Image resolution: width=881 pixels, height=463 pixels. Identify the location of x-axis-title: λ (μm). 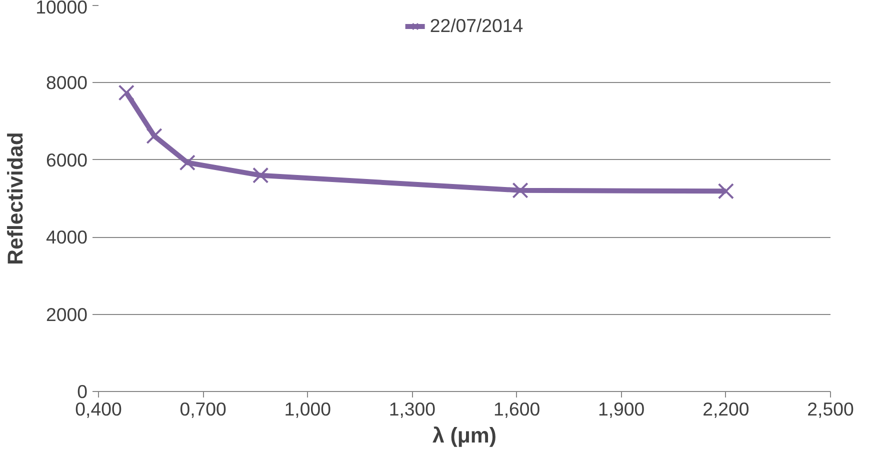
(464, 436).